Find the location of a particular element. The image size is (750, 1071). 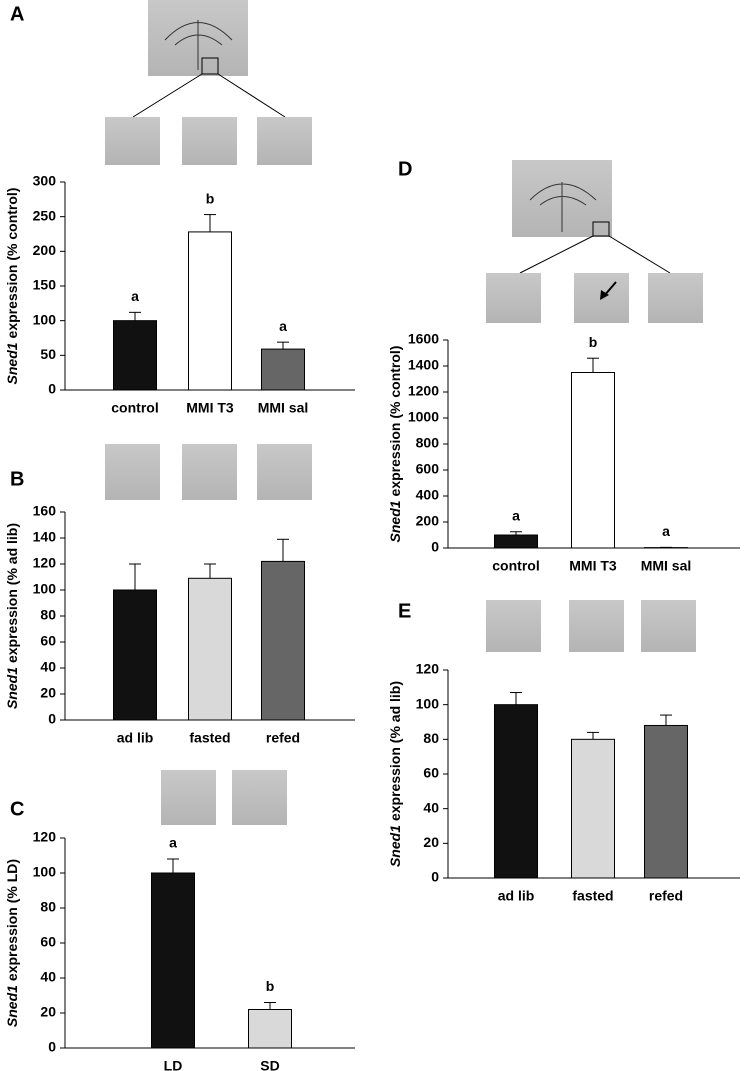

y-axis-label-text: expression (% LD) is located at coordinates (12, 920).